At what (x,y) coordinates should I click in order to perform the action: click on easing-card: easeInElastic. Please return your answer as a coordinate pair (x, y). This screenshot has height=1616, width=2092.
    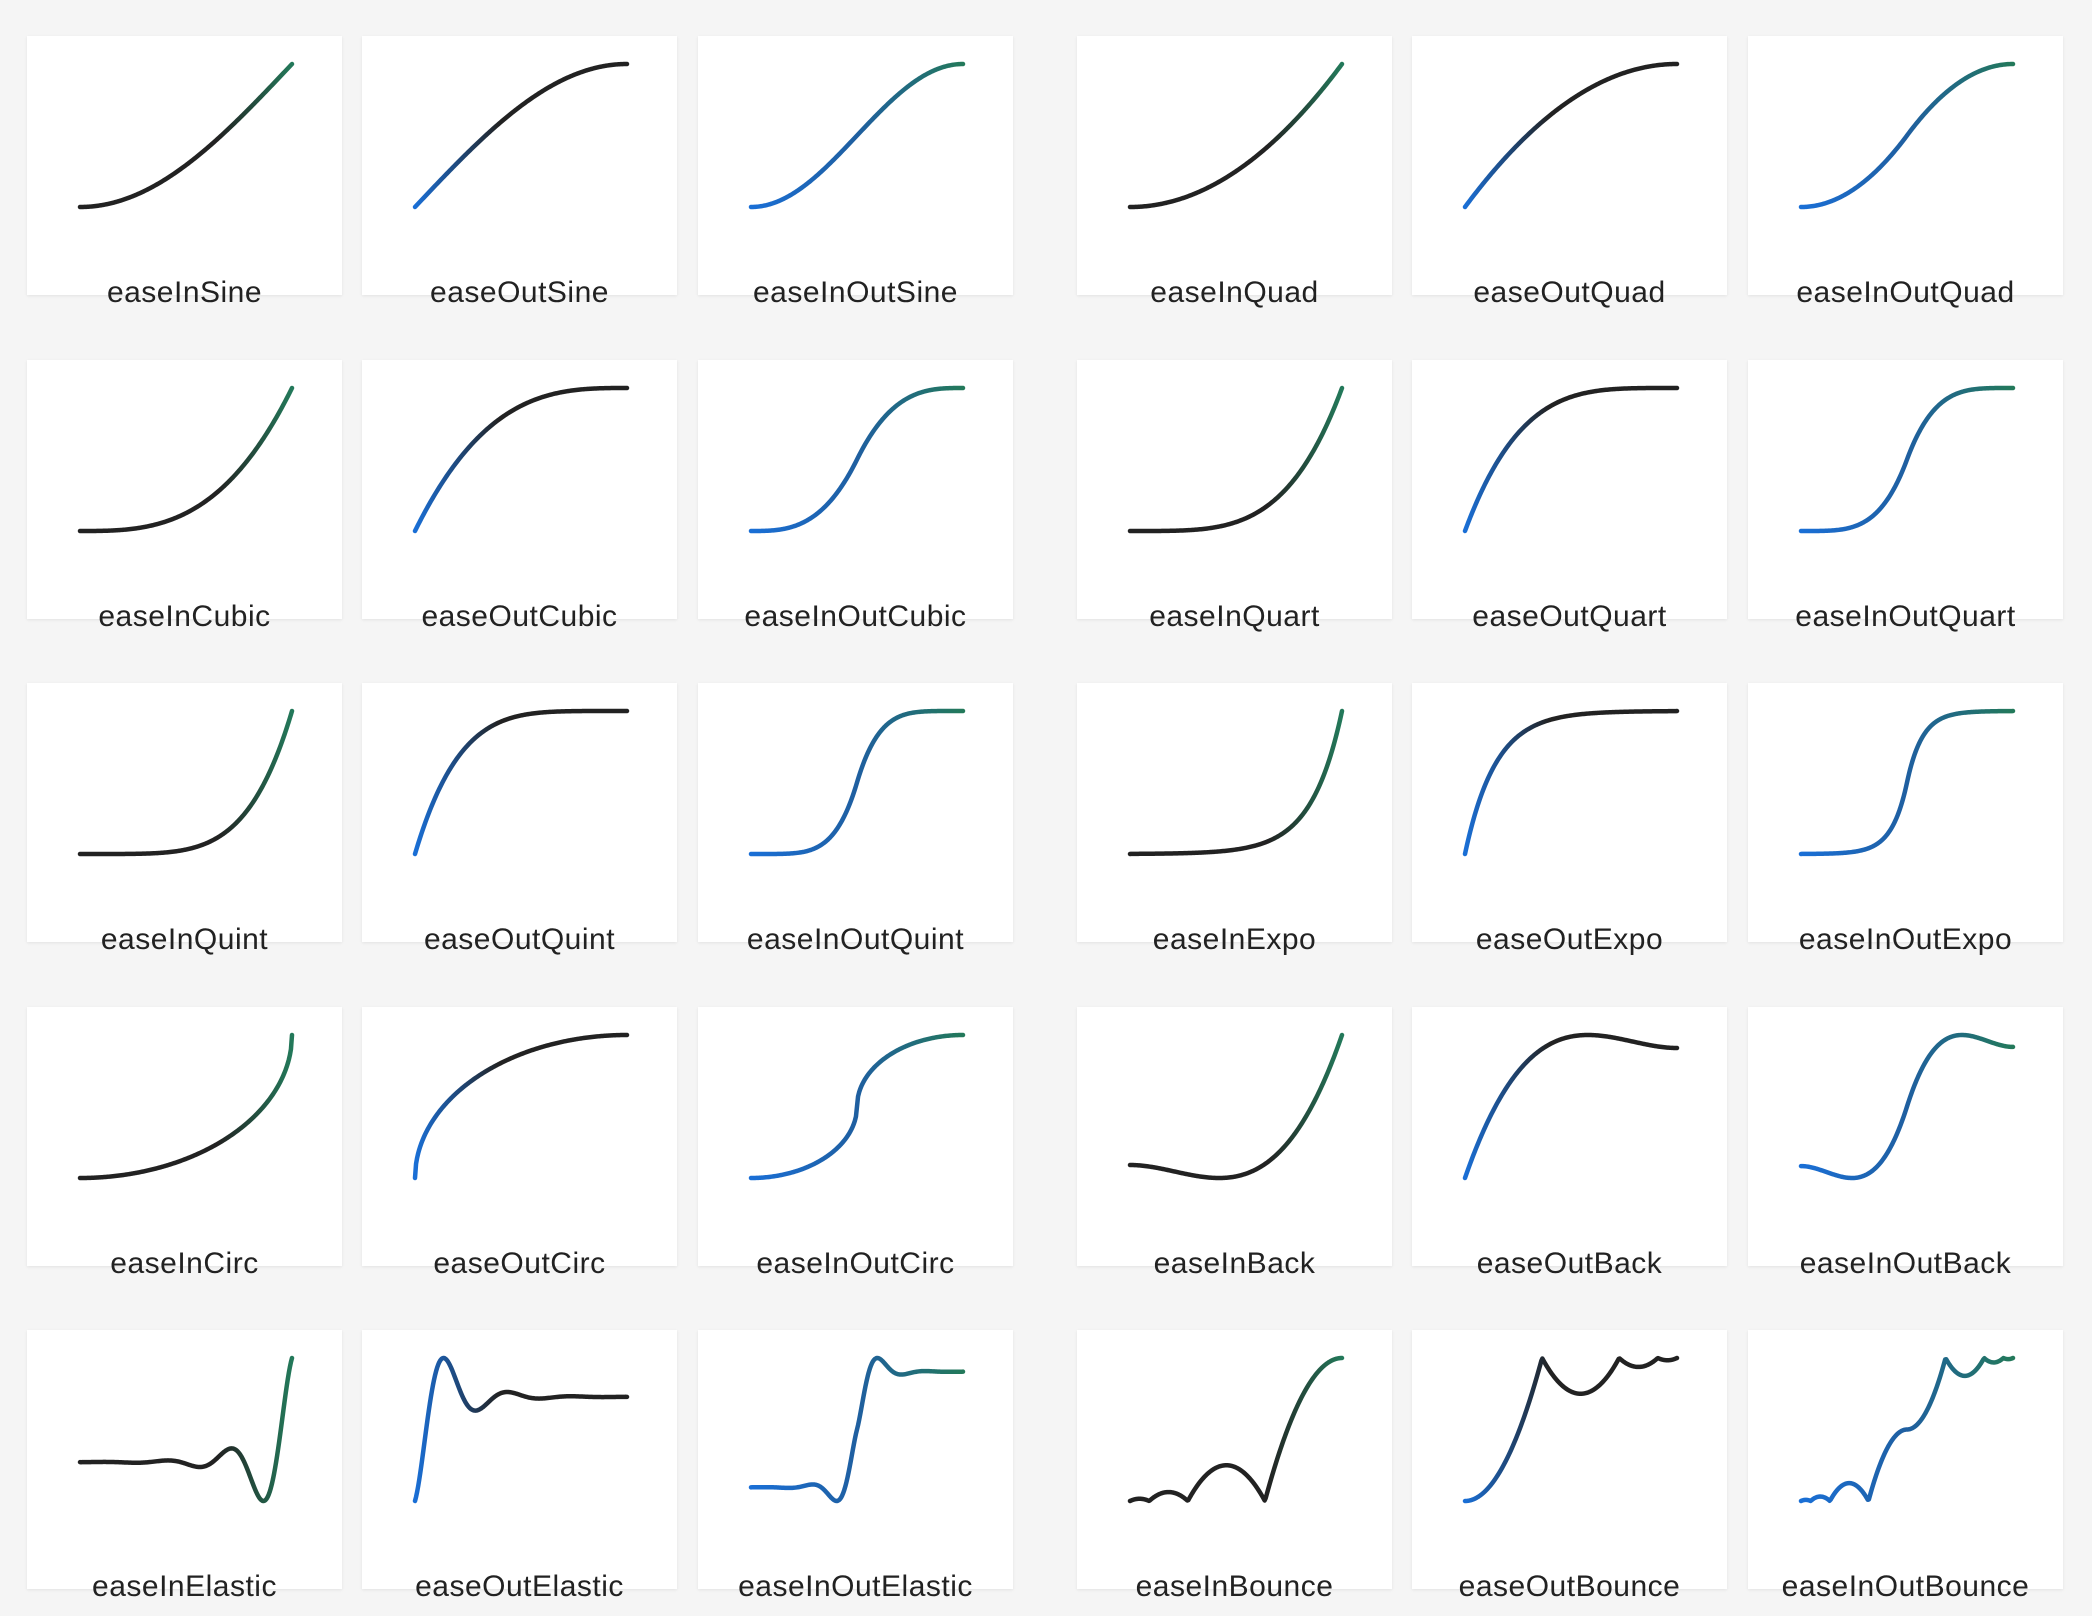
    Looking at the image, I should click on (184, 1466).